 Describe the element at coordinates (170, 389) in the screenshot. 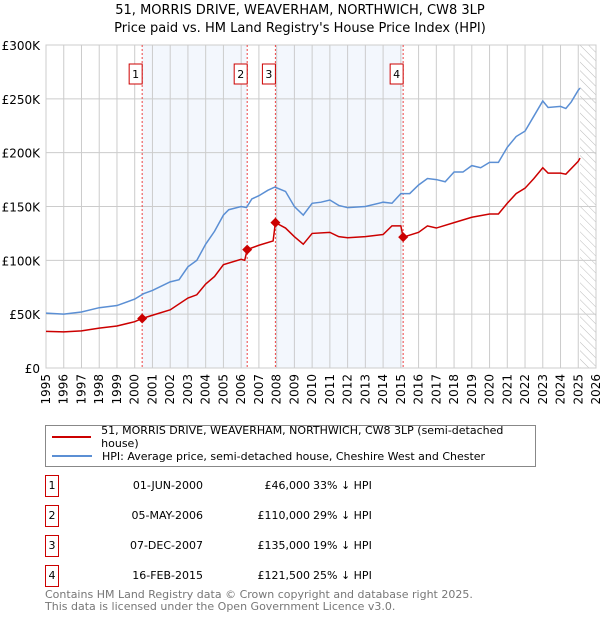

I see `x-tick-label: 2002` at that location.